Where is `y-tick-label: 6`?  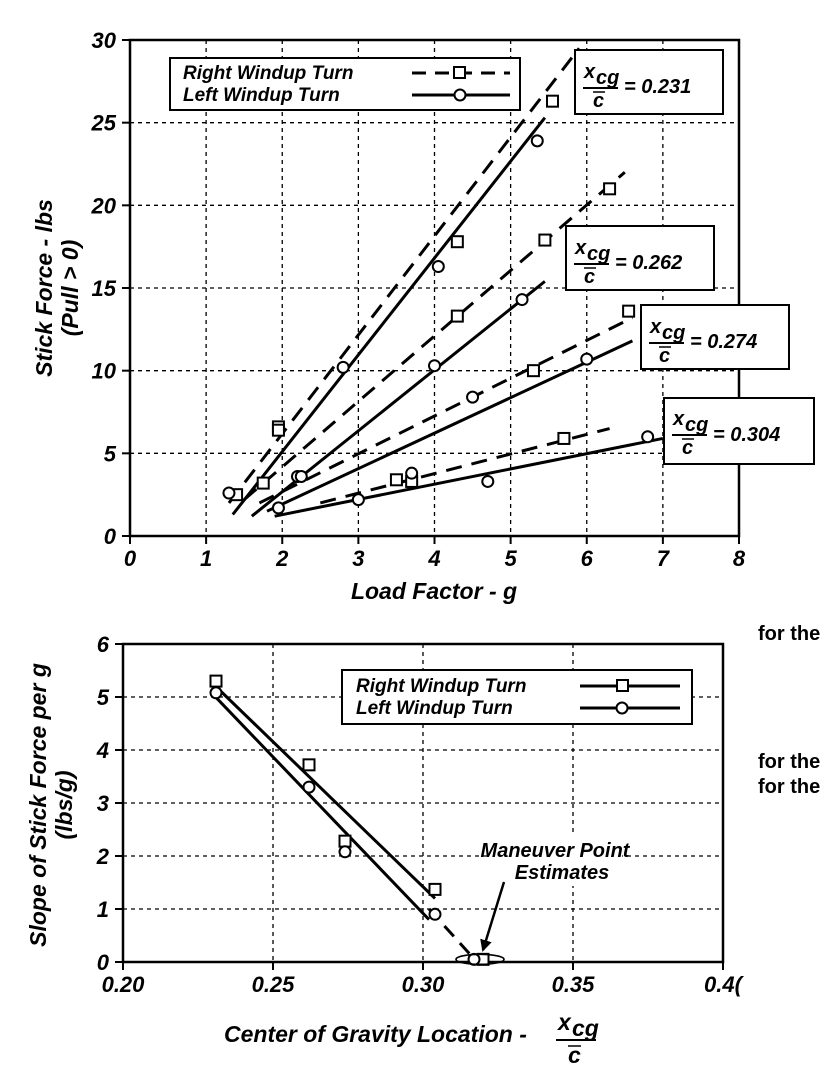
y-tick-label: 6 is located at coordinates (103, 644).